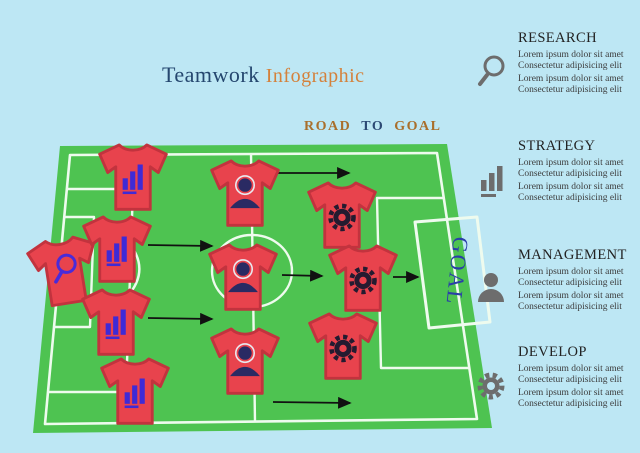 The height and width of the screenshot is (453, 640). I want to click on road-to-goal-caption: ROAD TO GOAL, so click(372, 127).